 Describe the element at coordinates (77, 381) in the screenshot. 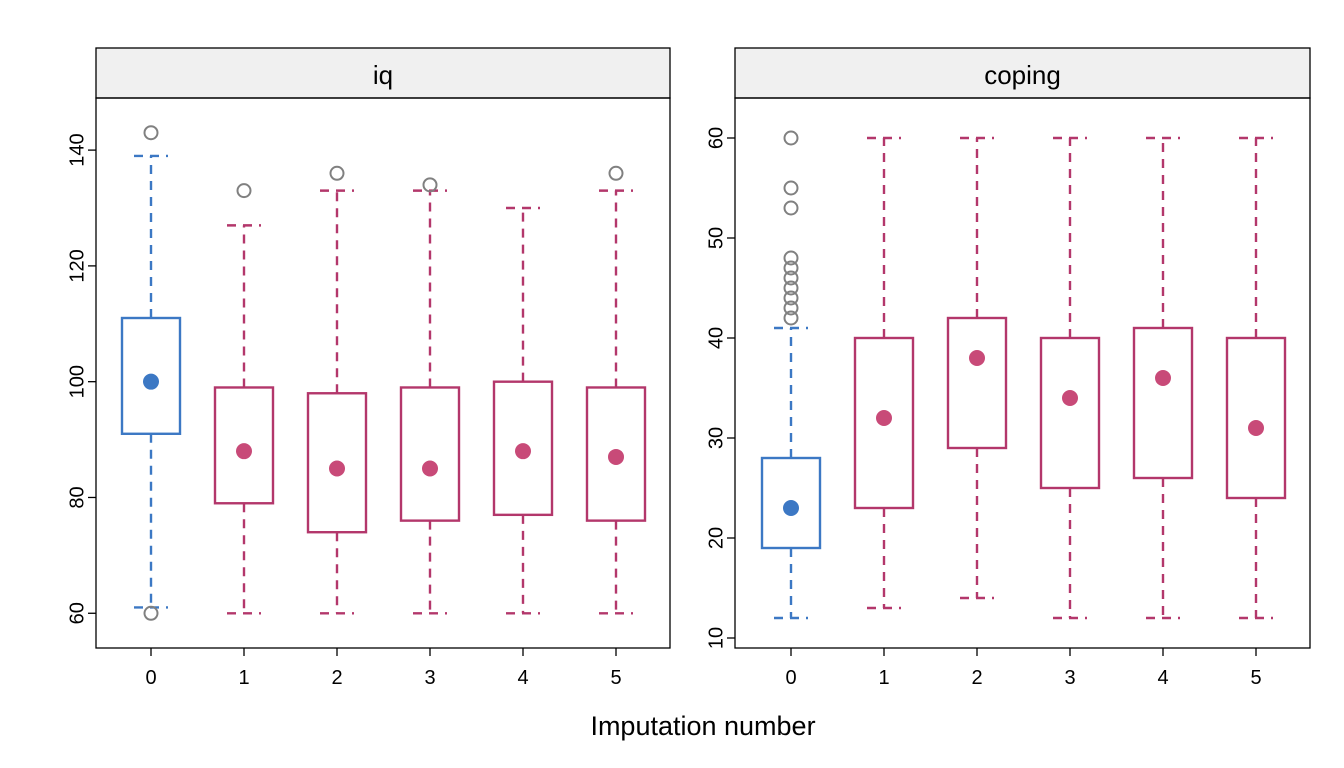

I see `y-tick-label: 100` at that location.